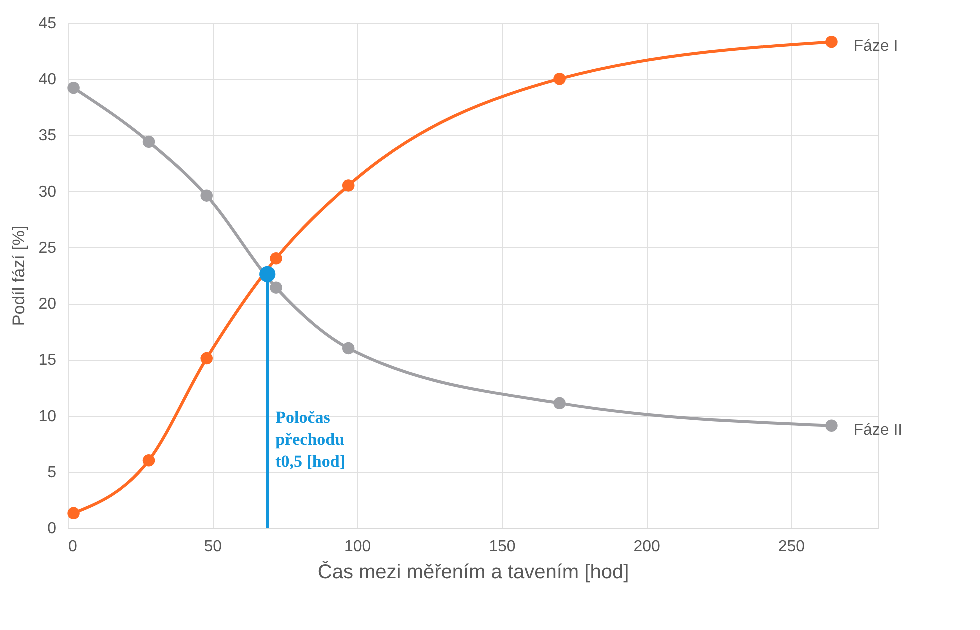 The image size is (980, 630). I want to click on y-tick-label: 45, so click(47, 24).